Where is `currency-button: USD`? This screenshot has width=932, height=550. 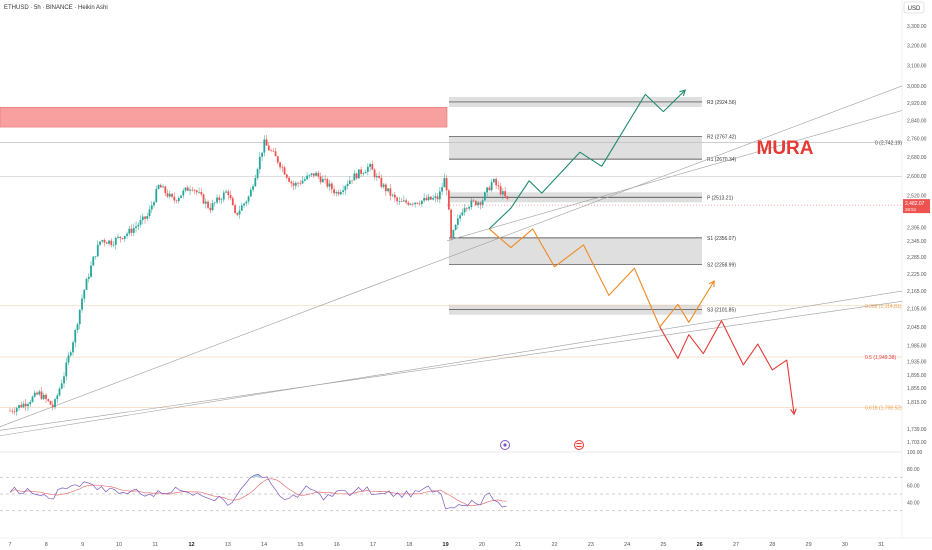 currency-button: USD is located at coordinates (914, 7).